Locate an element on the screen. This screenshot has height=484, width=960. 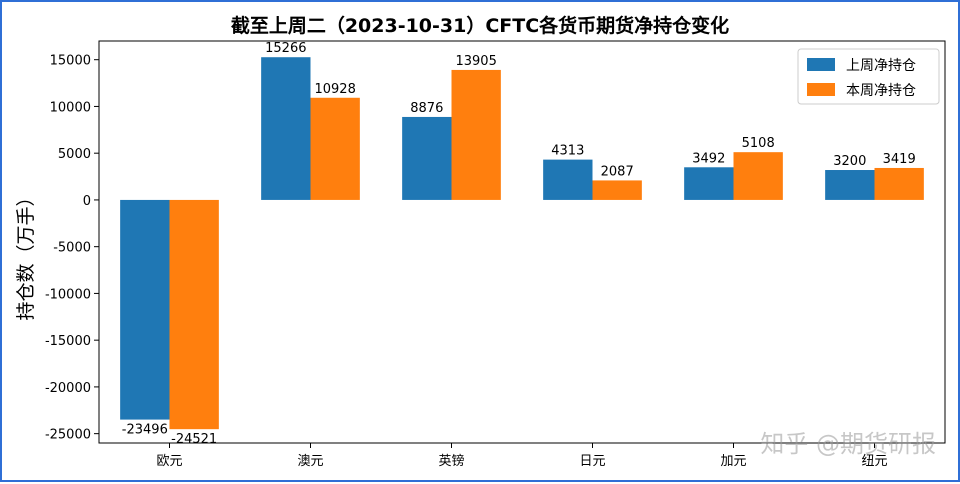
bar-value-label: 10928 is located at coordinates (334, 89).